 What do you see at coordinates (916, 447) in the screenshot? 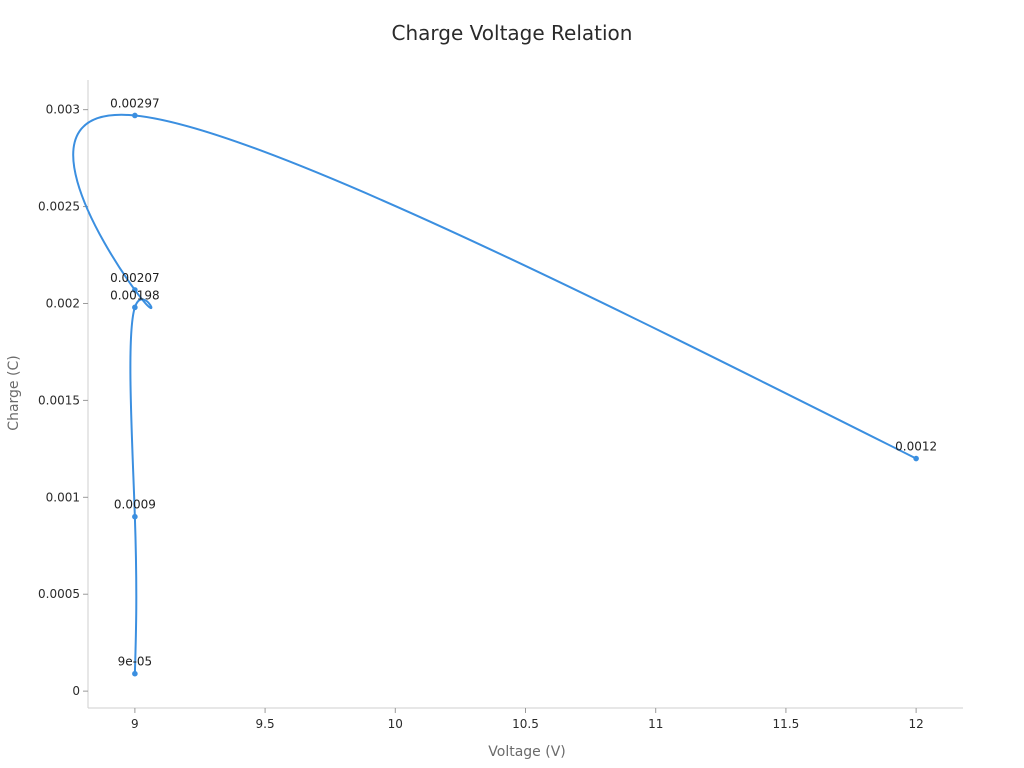
I see `data-label: 0.0012` at bounding box center [916, 447].